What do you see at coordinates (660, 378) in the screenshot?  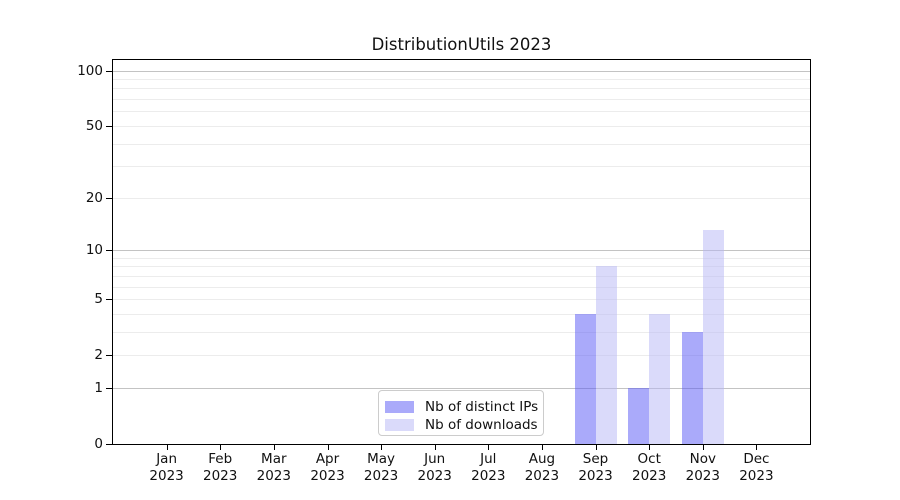 I see `bar-downloads-oct` at bounding box center [660, 378].